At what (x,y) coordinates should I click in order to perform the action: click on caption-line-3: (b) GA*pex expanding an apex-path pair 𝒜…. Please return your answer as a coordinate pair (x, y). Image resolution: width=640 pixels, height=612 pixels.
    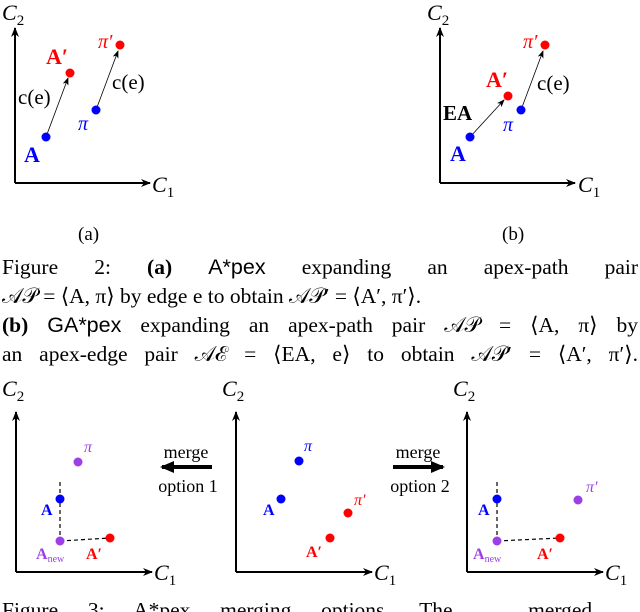
    Looking at the image, I should click on (320, 325).